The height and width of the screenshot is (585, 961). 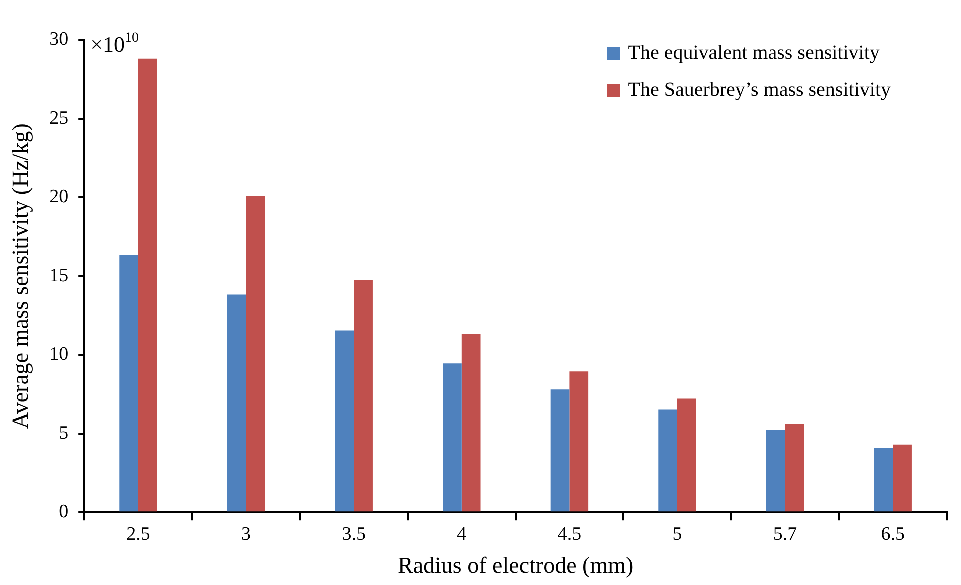 What do you see at coordinates (759, 90) in the screenshot?
I see `legend-label: The Sauerbrey’s mass sensitivity` at bounding box center [759, 90].